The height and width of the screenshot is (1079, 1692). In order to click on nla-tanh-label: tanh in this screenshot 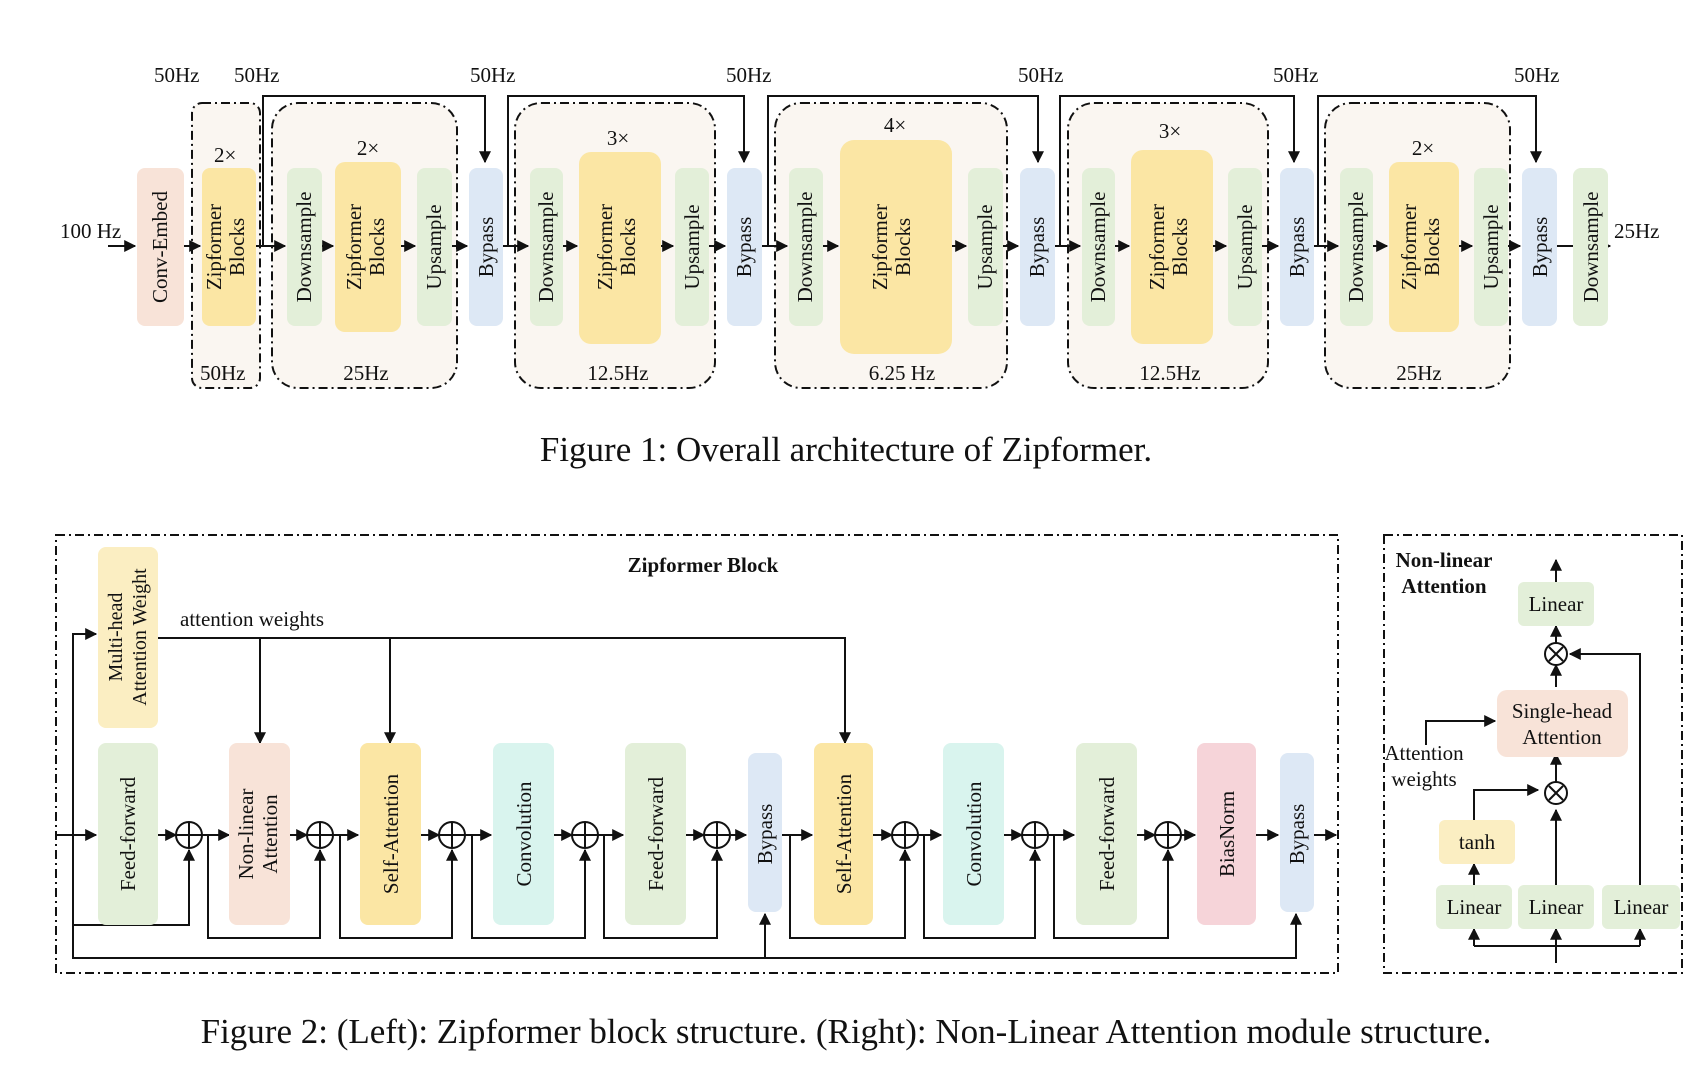, I will do `click(1477, 842)`.